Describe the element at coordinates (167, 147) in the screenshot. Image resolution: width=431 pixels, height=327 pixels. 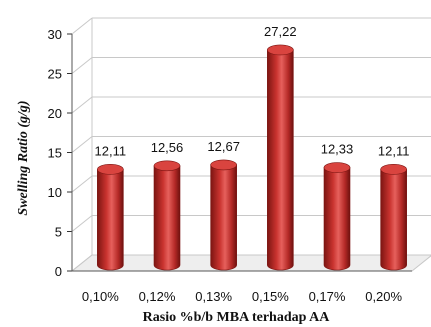
I see `data-label: 12,56` at that location.